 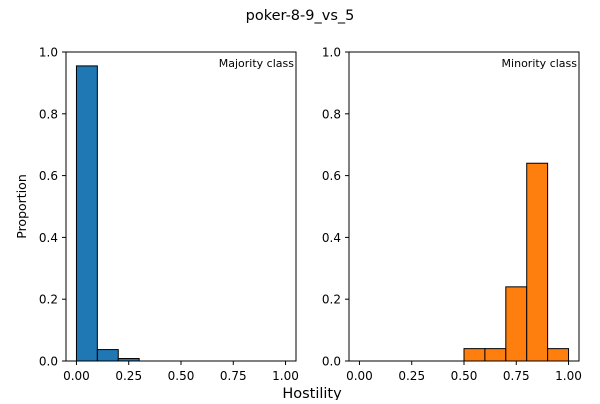 What do you see at coordinates (312, 393) in the screenshot?
I see `figure-xlabel: Hostility` at bounding box center [312, 393].